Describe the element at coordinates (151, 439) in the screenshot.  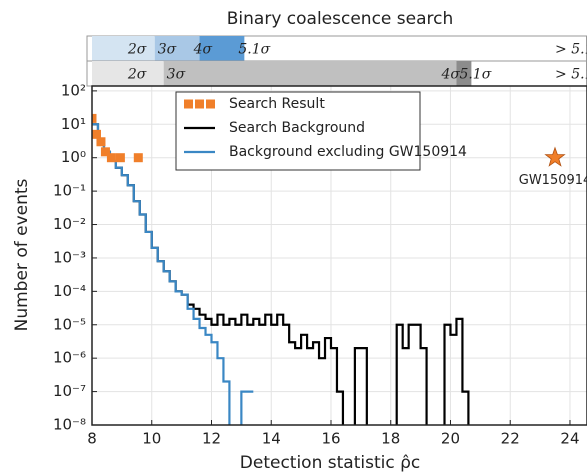
I see `x-tick-label: 10` at that location.